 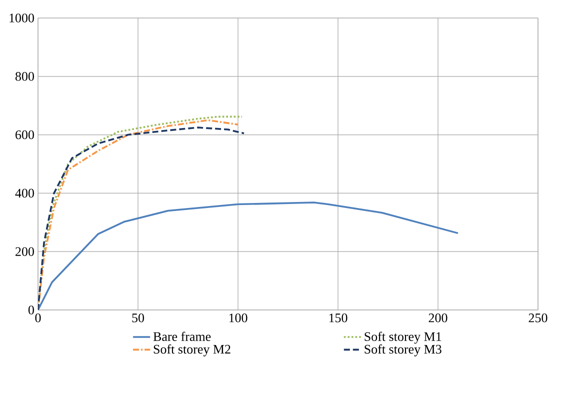 What do you see at coordinates (138, 318) in the screenshot?
I see `x-tick-label: 50` at bounding box center [138, 318].